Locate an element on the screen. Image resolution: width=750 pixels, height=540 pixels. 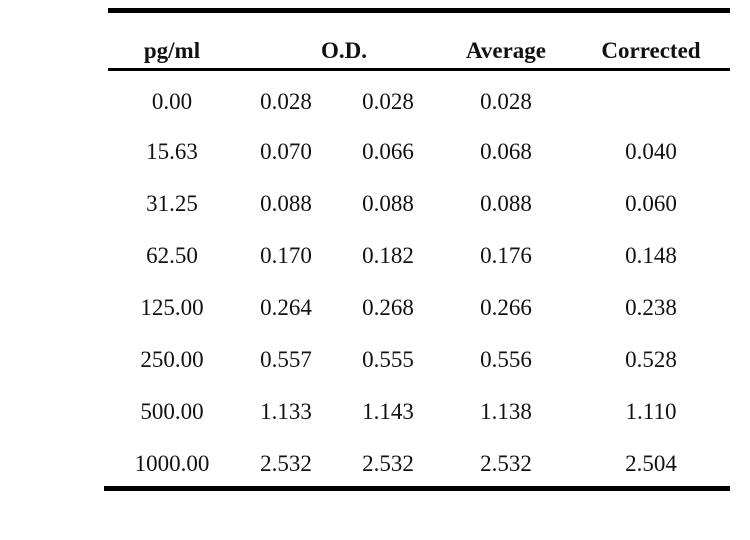
cell-average: 0.176 is located at coordinates (506, 255).